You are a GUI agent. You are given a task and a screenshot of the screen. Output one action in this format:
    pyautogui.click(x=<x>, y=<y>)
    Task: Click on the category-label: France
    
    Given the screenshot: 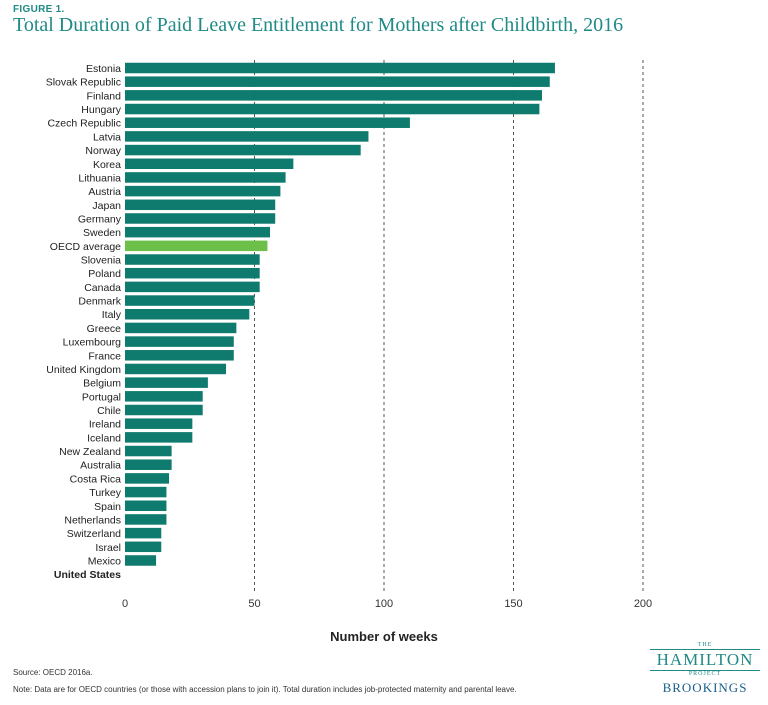 What is the action you would take?
    pyautogui.click(x=104, y=356)
    